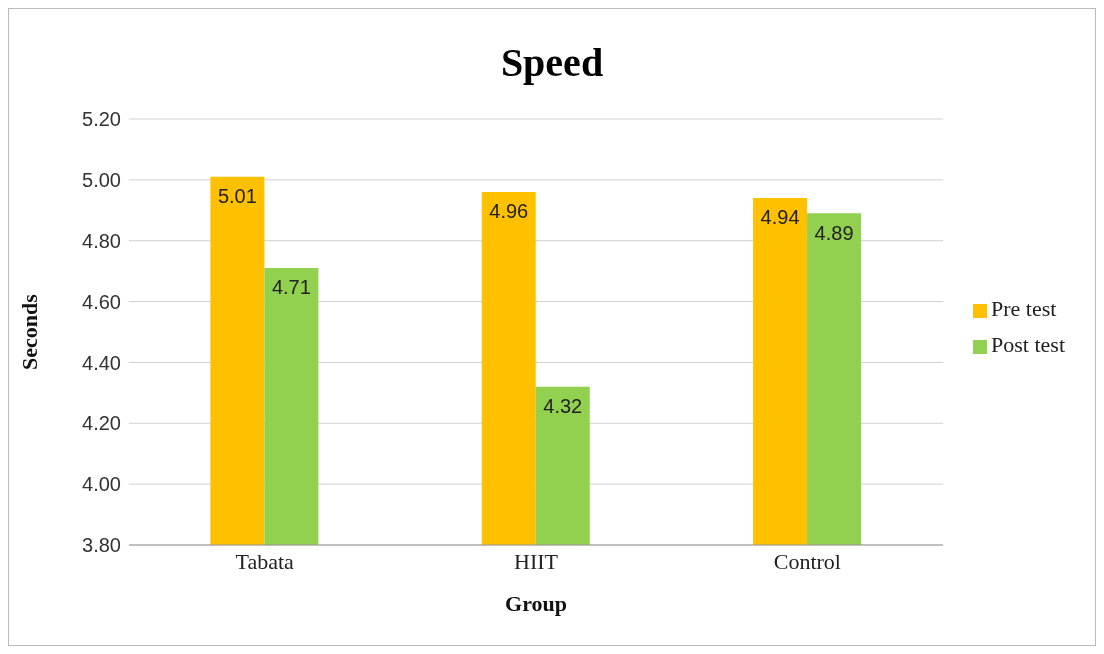 Image resolution: width=1104 pixels, height=654 pixels. What do you see at coordinates (101, 545) in the screenshot?
I see `y-tick-label: 3.80` at bounding box center [101, 545].